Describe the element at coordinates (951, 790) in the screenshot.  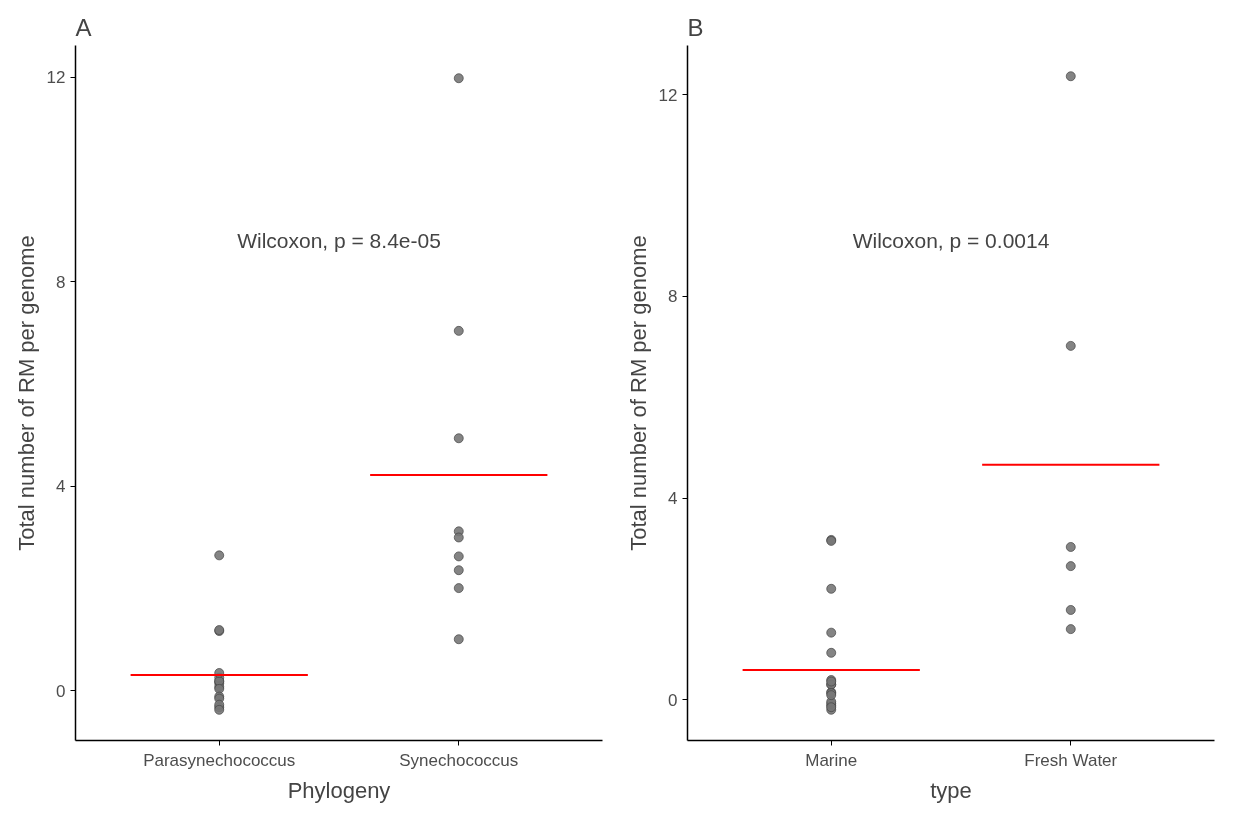
I see `x-axis-title: type` at that location.